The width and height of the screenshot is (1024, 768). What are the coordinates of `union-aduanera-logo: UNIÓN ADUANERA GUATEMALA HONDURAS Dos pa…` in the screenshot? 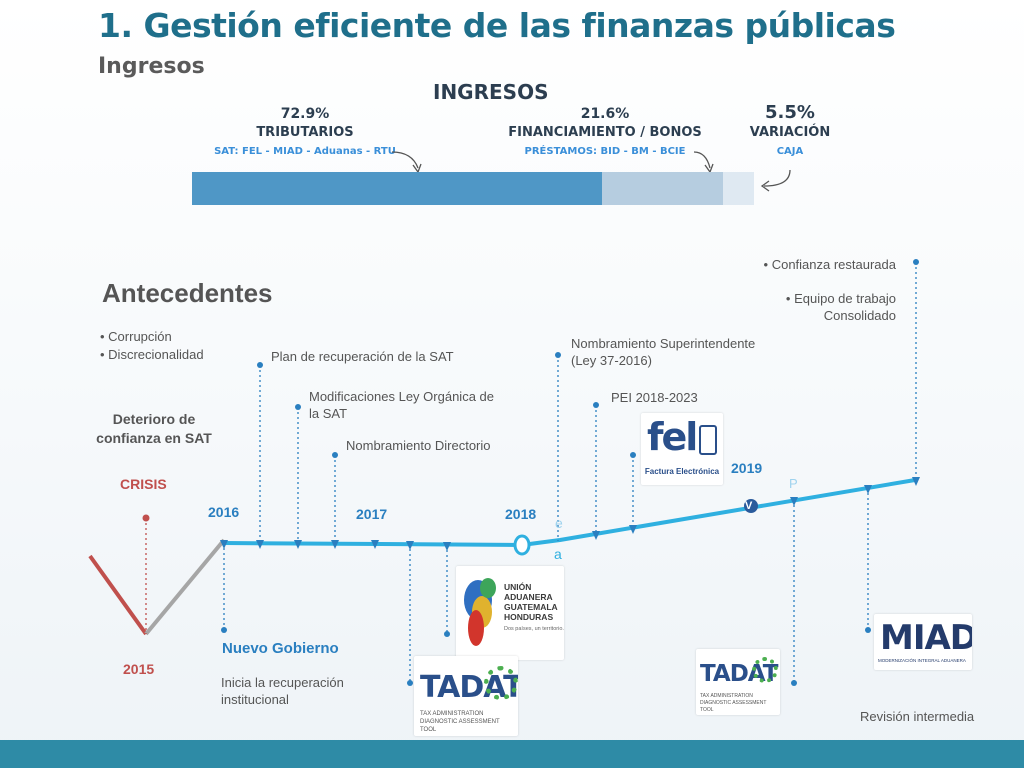 It's located at (510, 613).